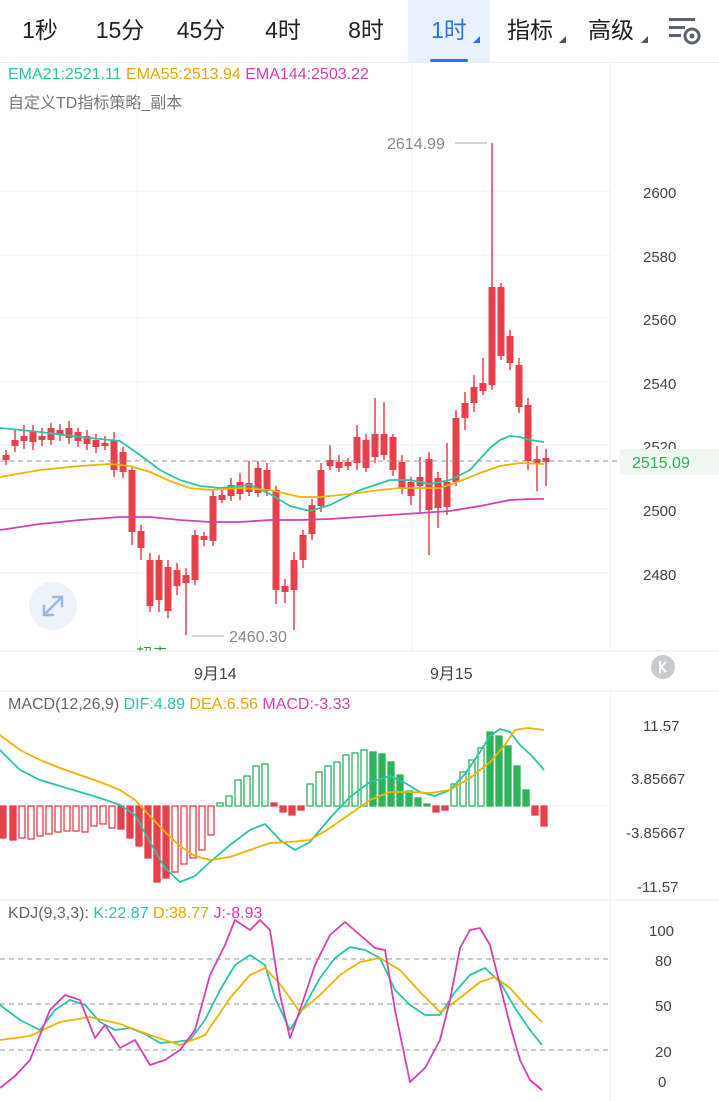 The width and height of the screenshot is (719, 1101). Describe the element at coordinates (451, 674) in the screenshot. I see `x-axis-date-label: 9月15` at that location.